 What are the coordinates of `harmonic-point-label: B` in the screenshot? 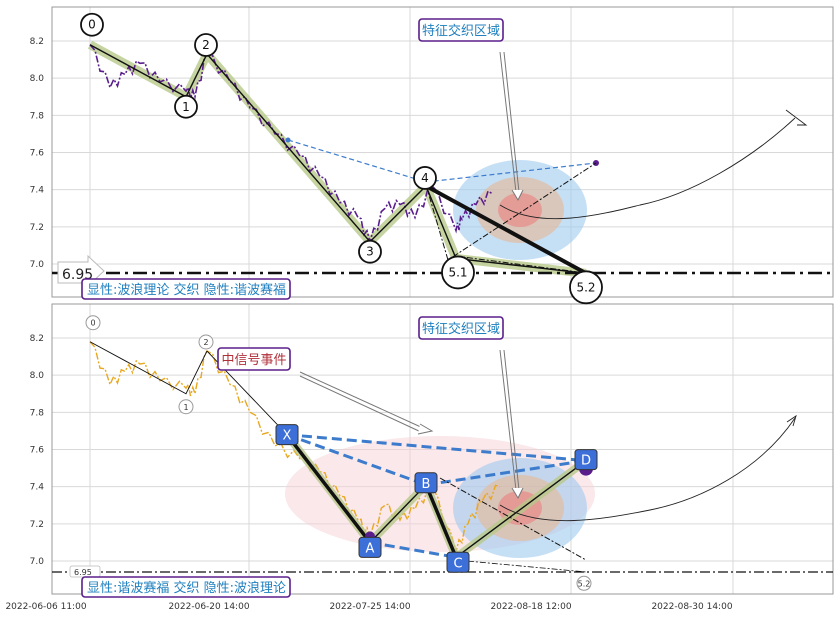 It's located at (426, 484).